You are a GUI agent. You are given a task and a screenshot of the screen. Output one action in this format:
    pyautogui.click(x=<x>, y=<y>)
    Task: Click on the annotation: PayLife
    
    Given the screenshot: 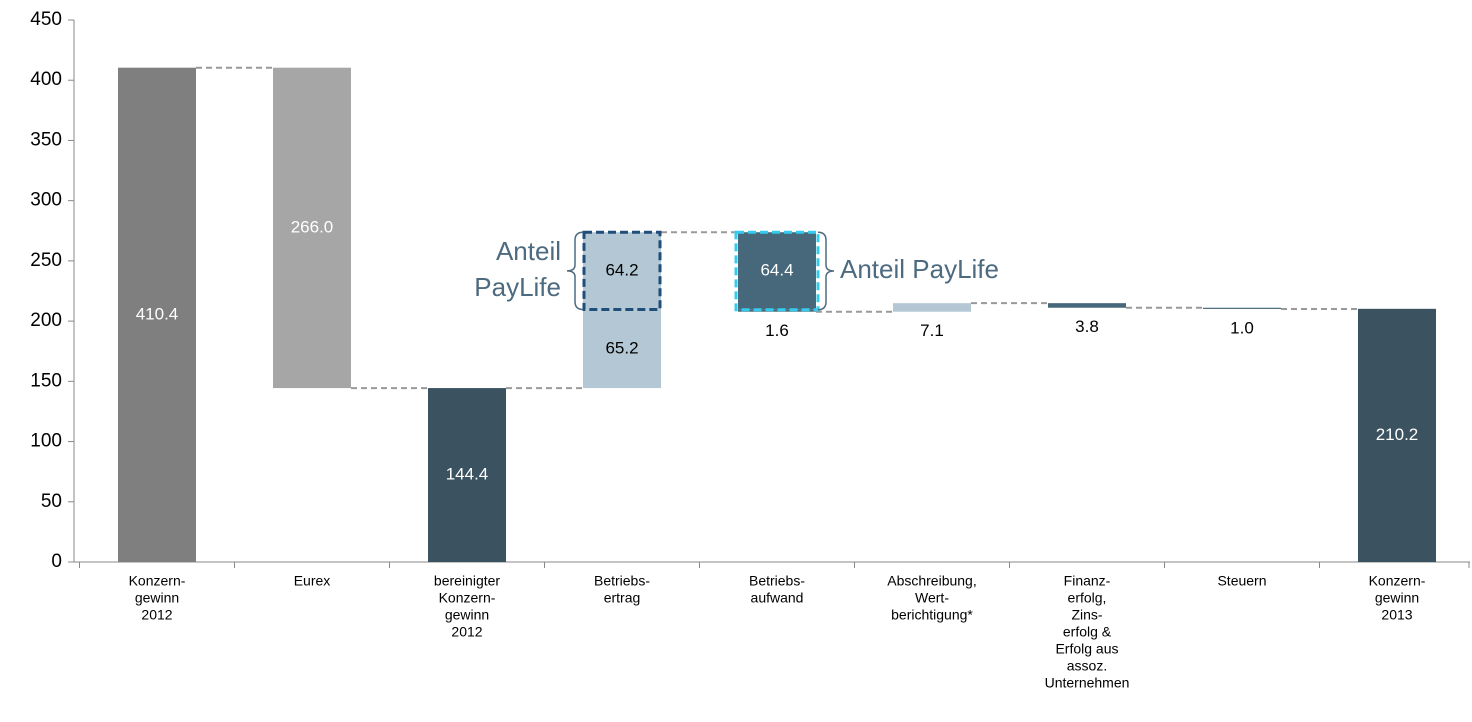 What is the action you would take?
    pyautogui.click(x=517, y=287)
    